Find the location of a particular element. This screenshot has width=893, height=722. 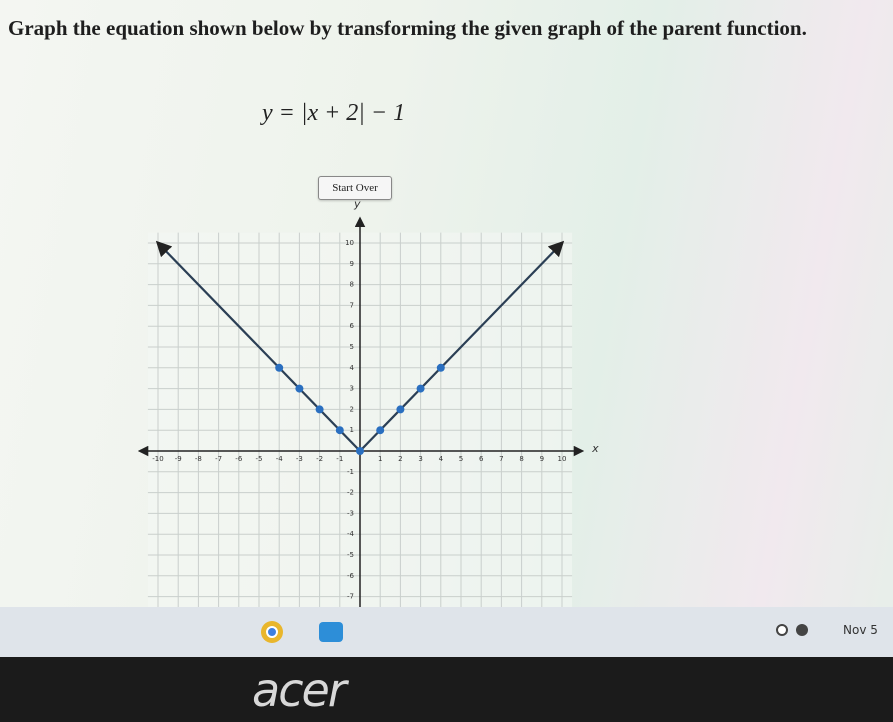

x-tick-label: 6 is located at coordinates (481, 459).